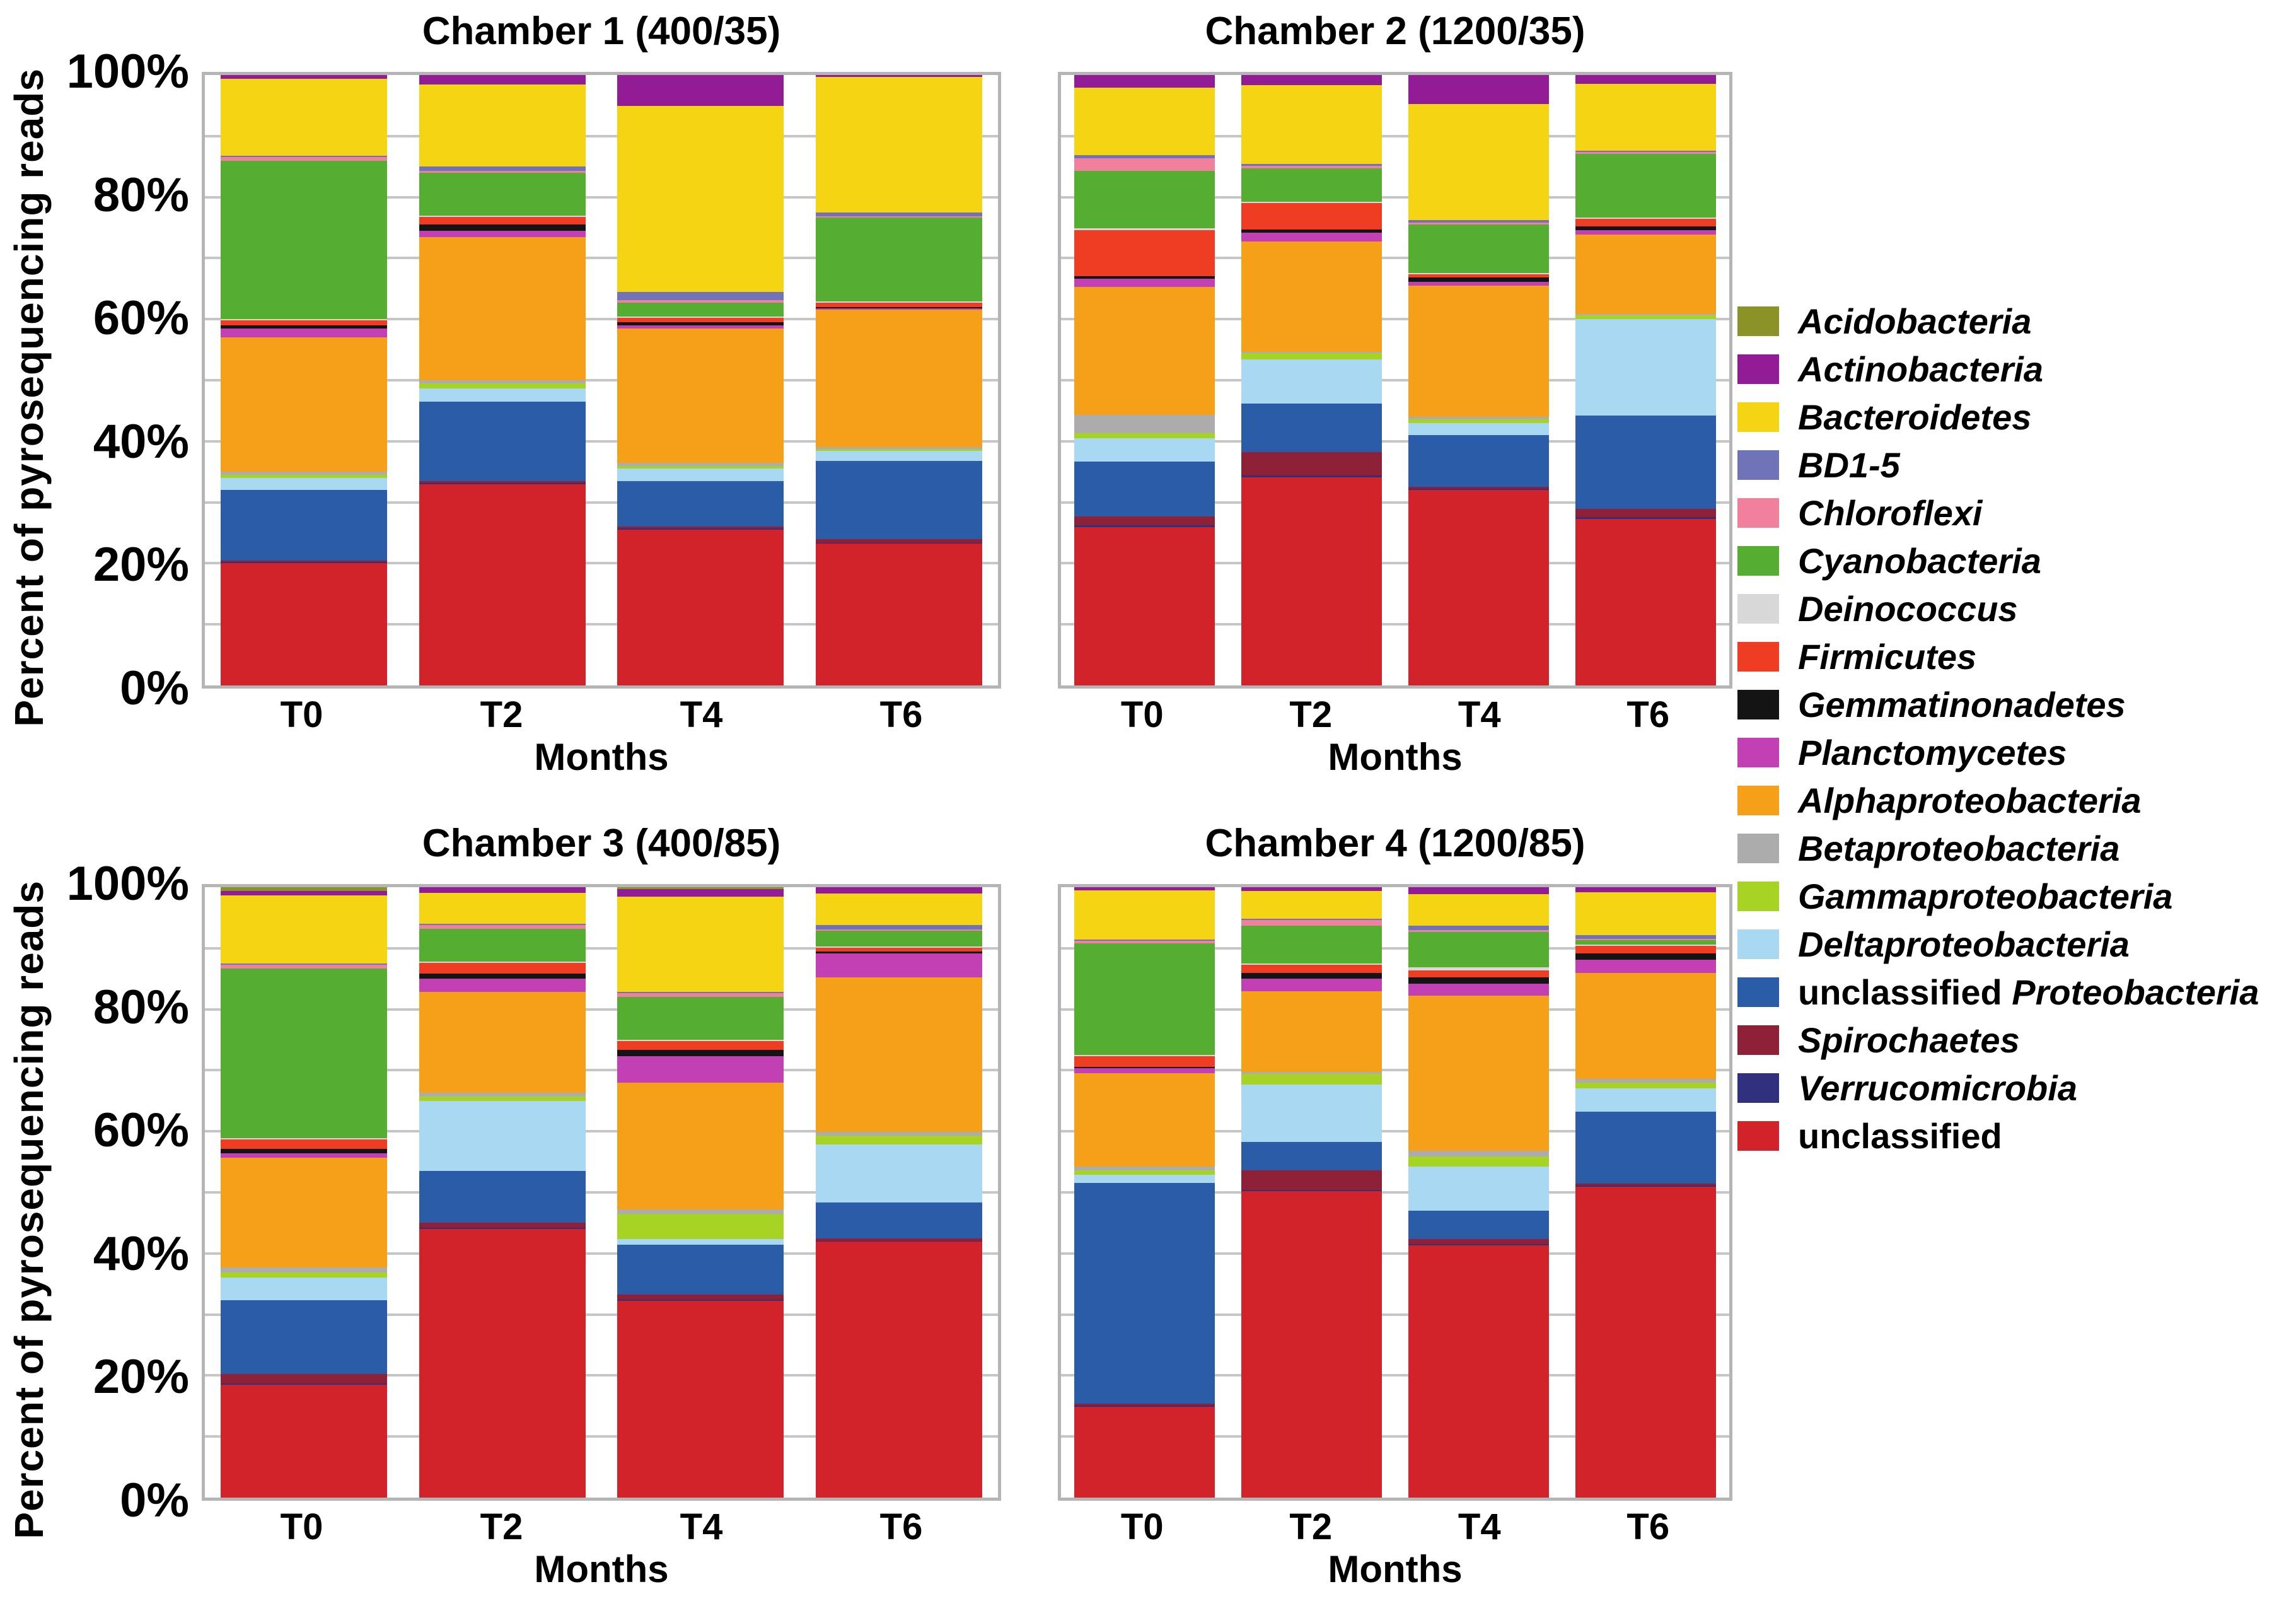  I want to click on legend-item-unclassified-Proteobacteria: unclassified Proteobacteria, so click(2016, 992).